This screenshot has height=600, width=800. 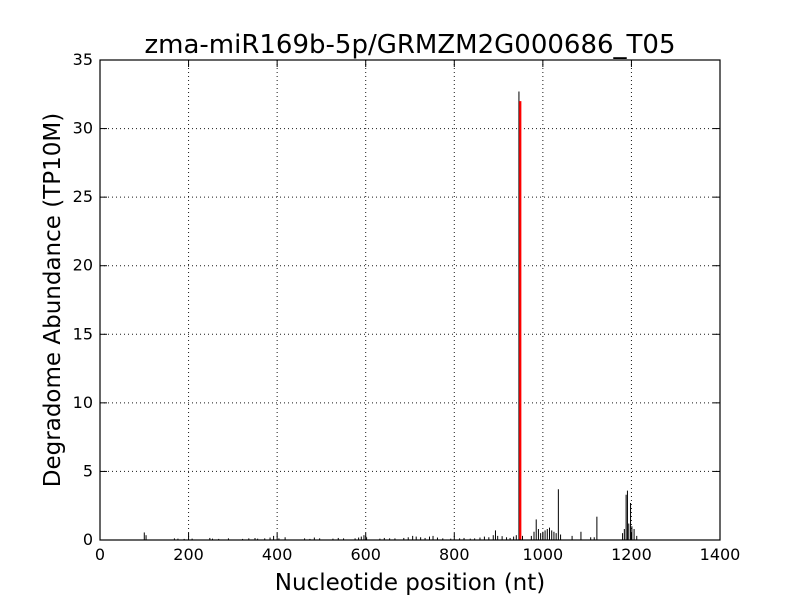 What do you see at coordinates (83, 59) in the screenshot?
I see `y-tick-label: 35` at bounding box center [83, 59].